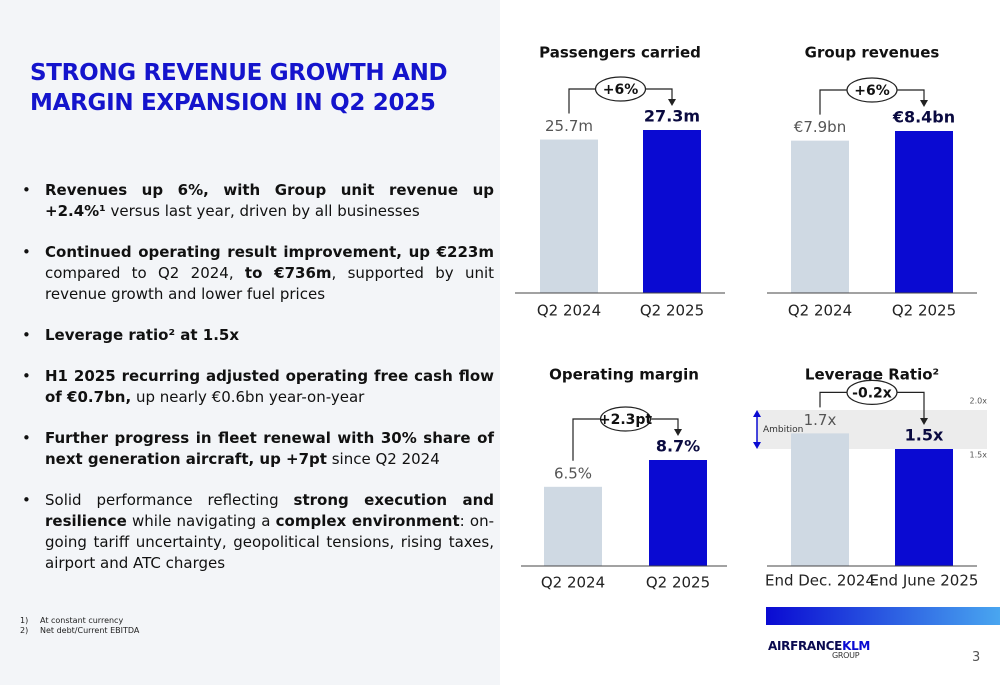 Image resolution: width=1000 pixels, height=685 pixels. I want to click on value-label: 27.3m, so click(672, 116).